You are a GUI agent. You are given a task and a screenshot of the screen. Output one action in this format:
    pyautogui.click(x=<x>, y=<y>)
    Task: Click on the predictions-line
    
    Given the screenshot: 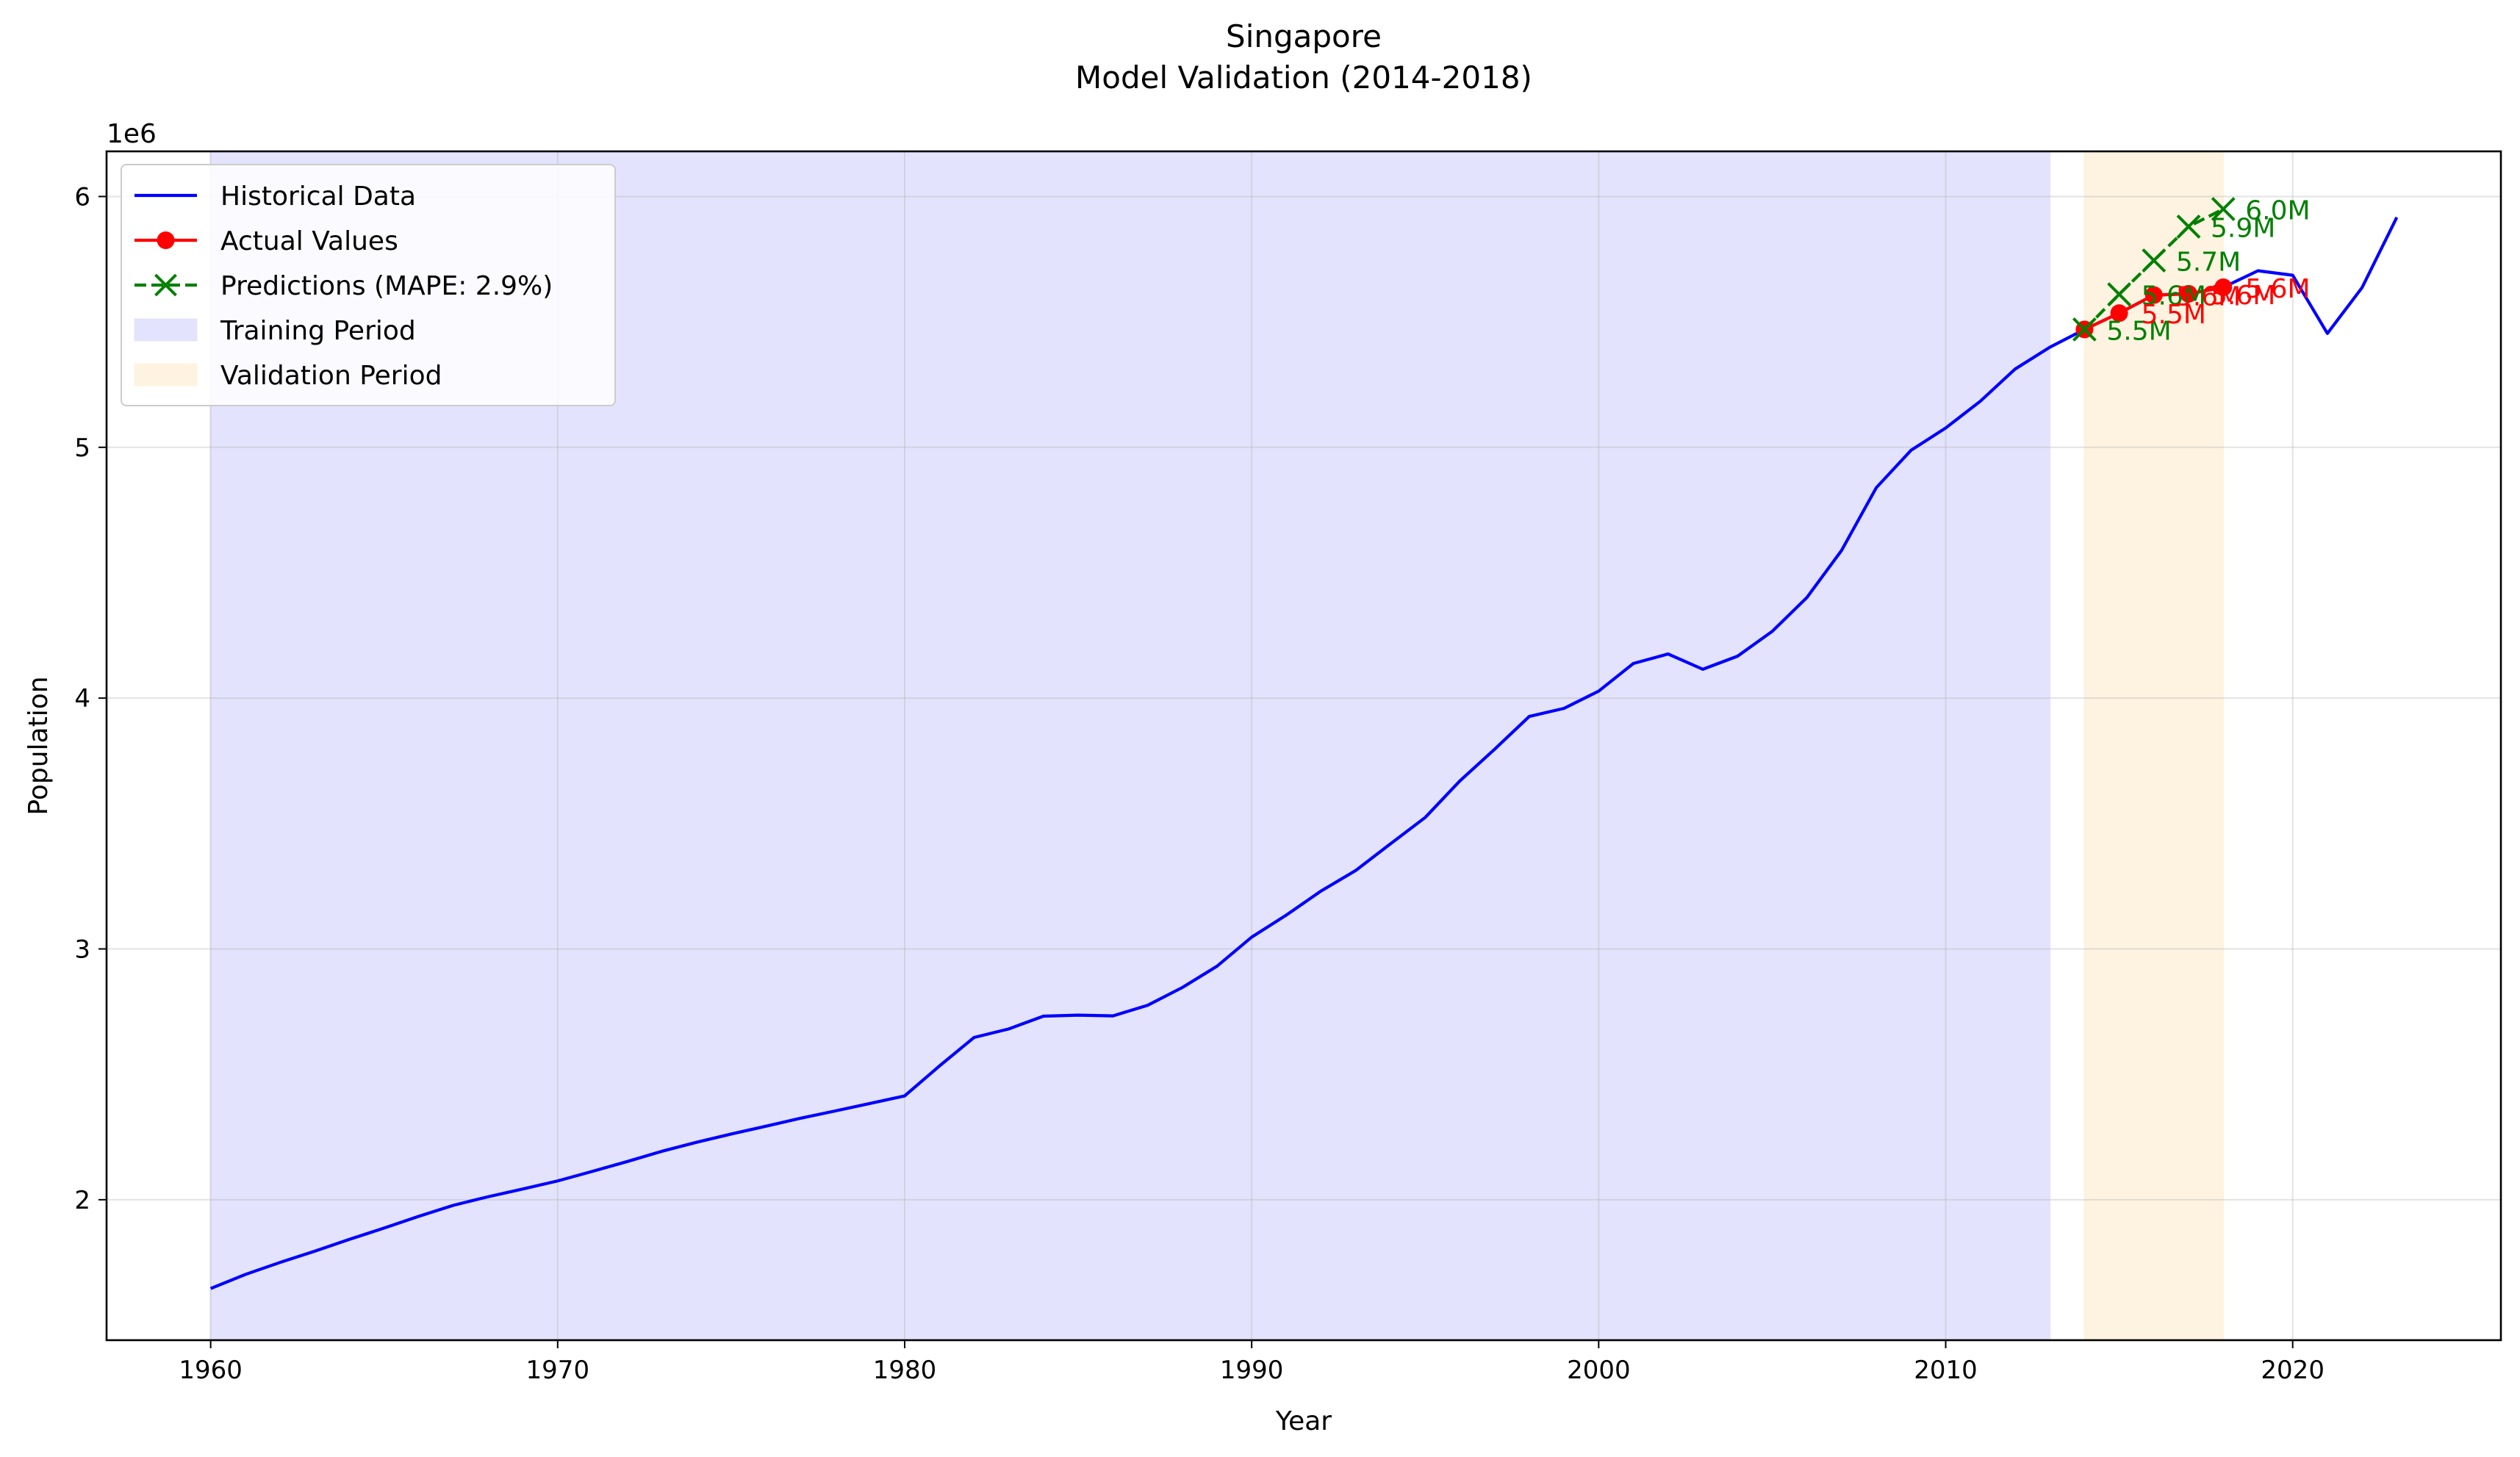 What is the action you would take?
    pyautogui.click(x=2154, y=269)
    